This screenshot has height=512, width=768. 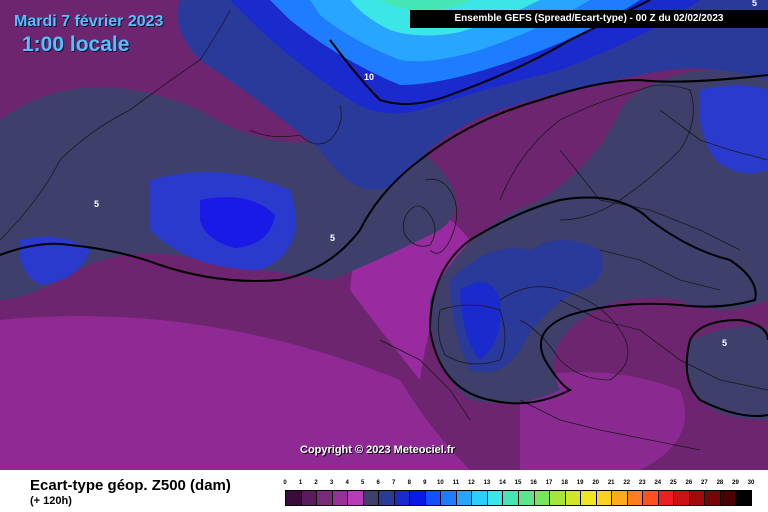 I want to click on field-title: Ecart-type géop. Z500 (dam), so click(x=130, y=485).